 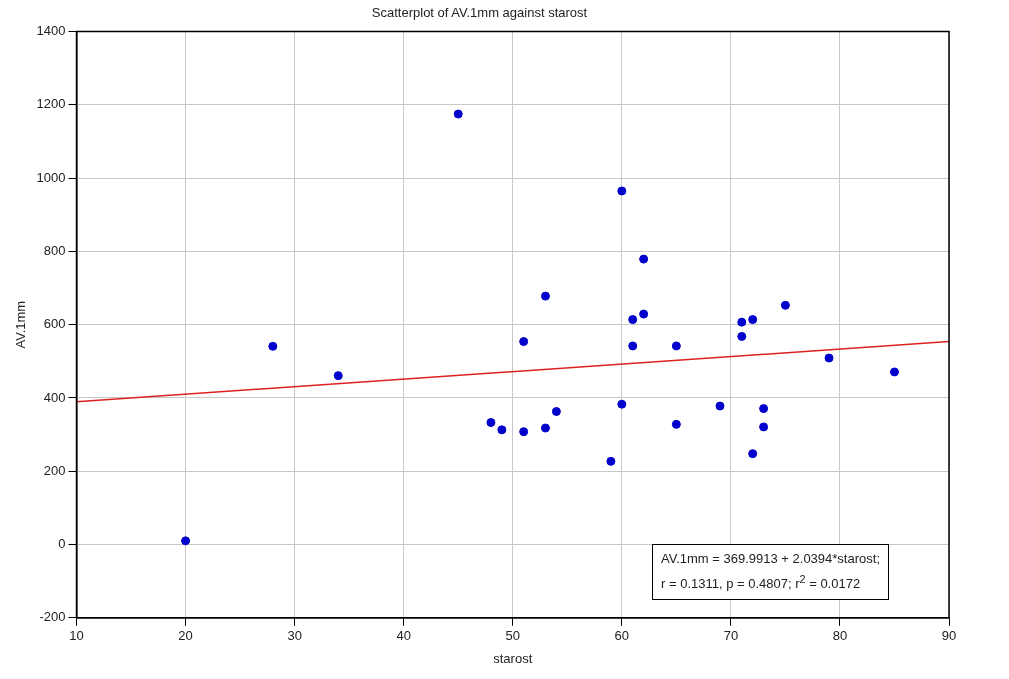 What do you see at coordinates (294, 636) in the screenshot?
I see `x-tick-label: 30` at bounding box center [294, 636].